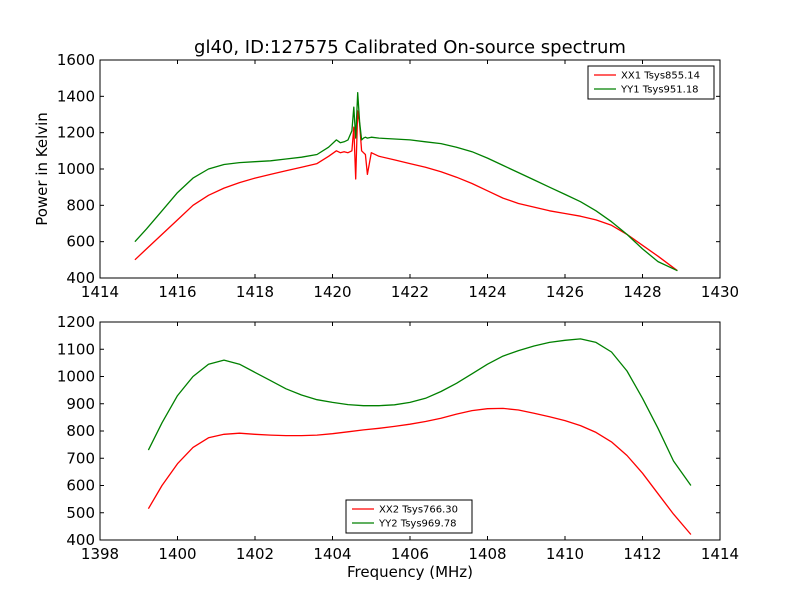  Describe the element at coordinates (332, 292) in the screenshot. I see `x-tick-label: 1420` at that location.